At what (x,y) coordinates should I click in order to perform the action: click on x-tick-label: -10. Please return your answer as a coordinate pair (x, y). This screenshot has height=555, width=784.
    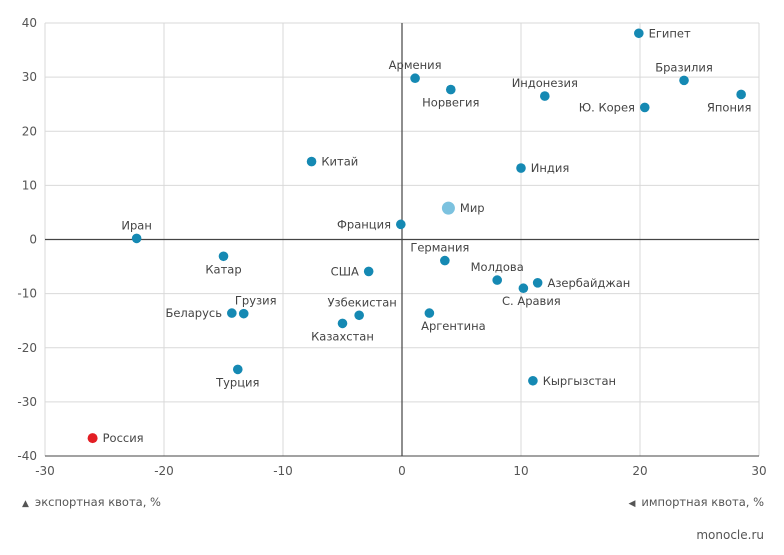
    Looking at the image, I should click on (283, 471).